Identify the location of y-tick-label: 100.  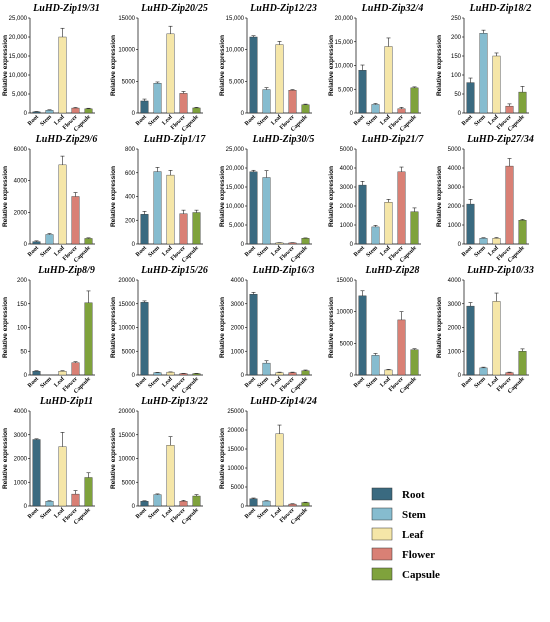
(22, 329).